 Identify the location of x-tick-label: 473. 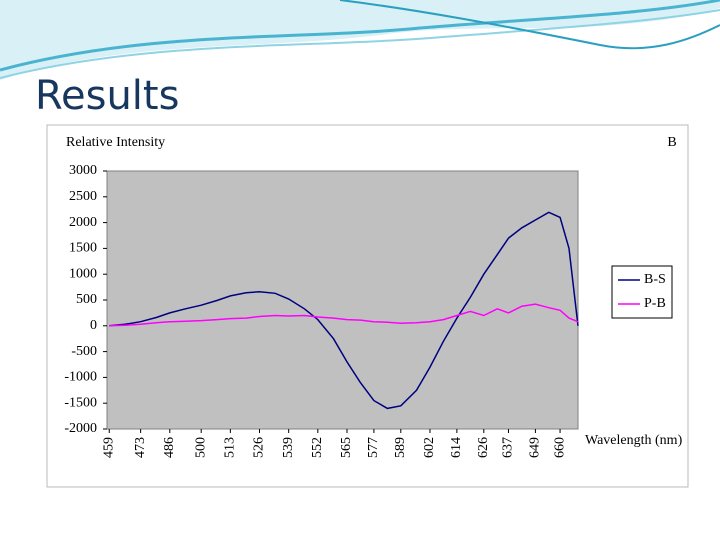
(140, 447).